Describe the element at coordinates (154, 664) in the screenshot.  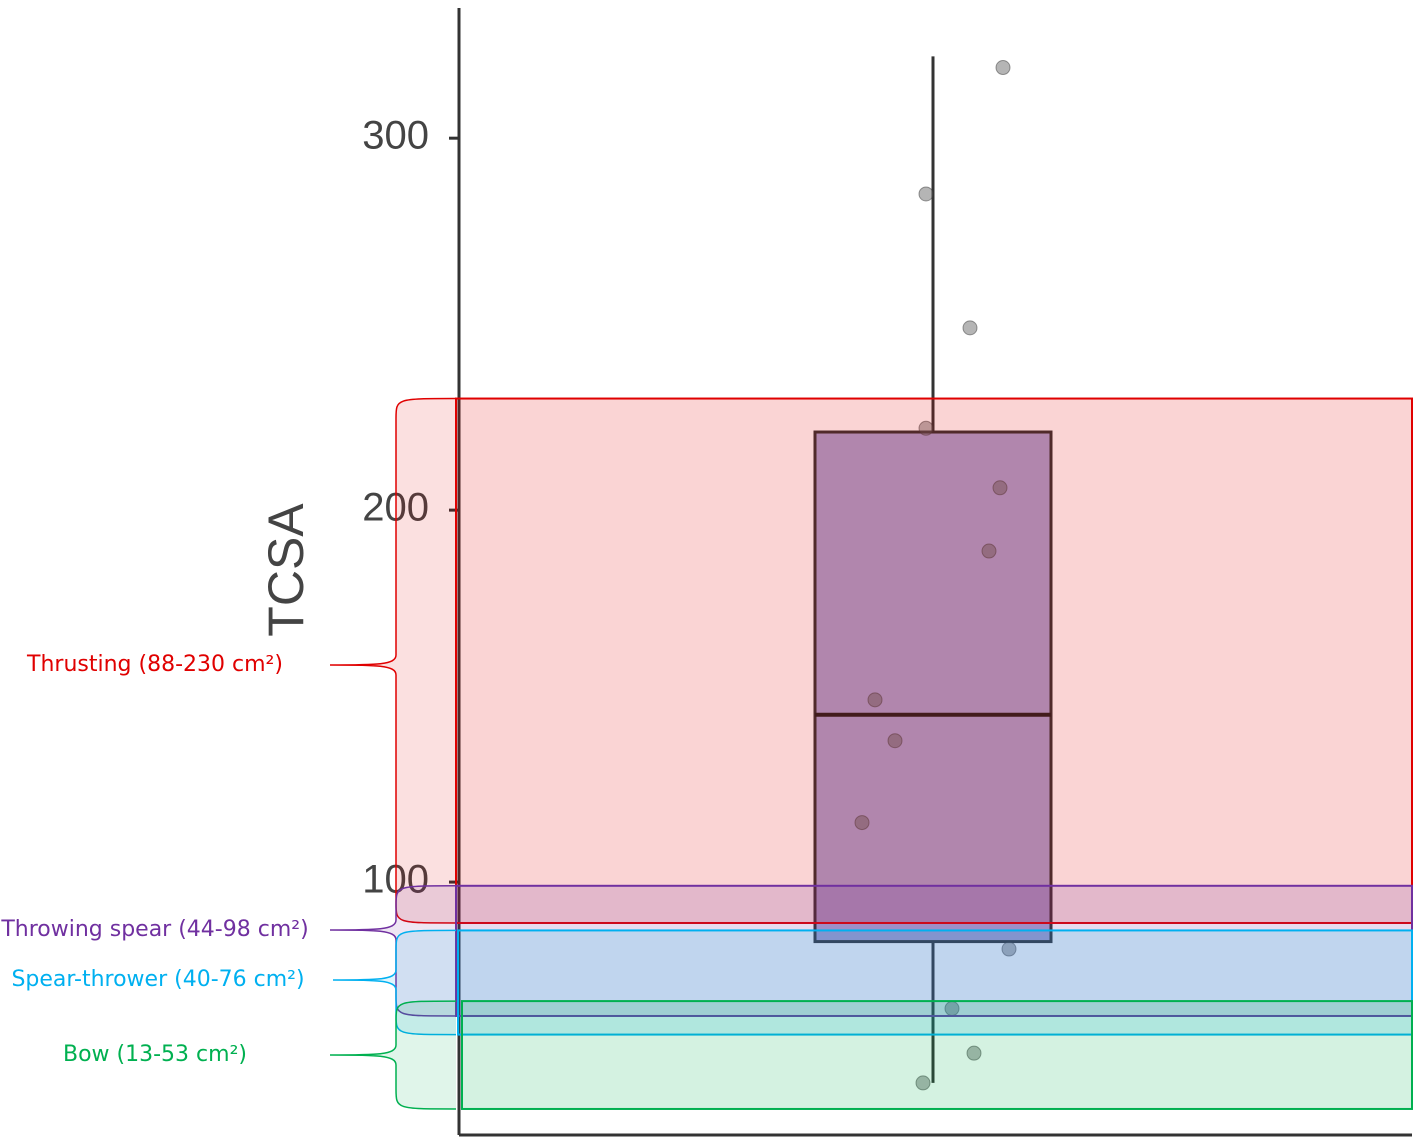
I see `range-label: Thrusting (88-230 cm²)` at that location.